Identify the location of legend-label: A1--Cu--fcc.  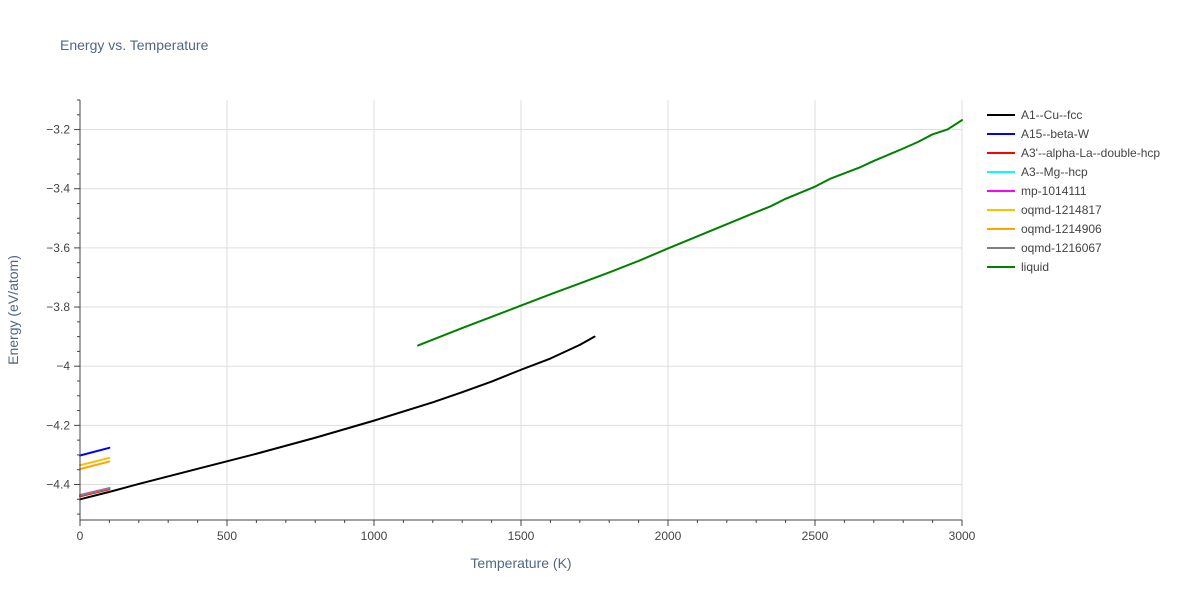
(1051, 115).